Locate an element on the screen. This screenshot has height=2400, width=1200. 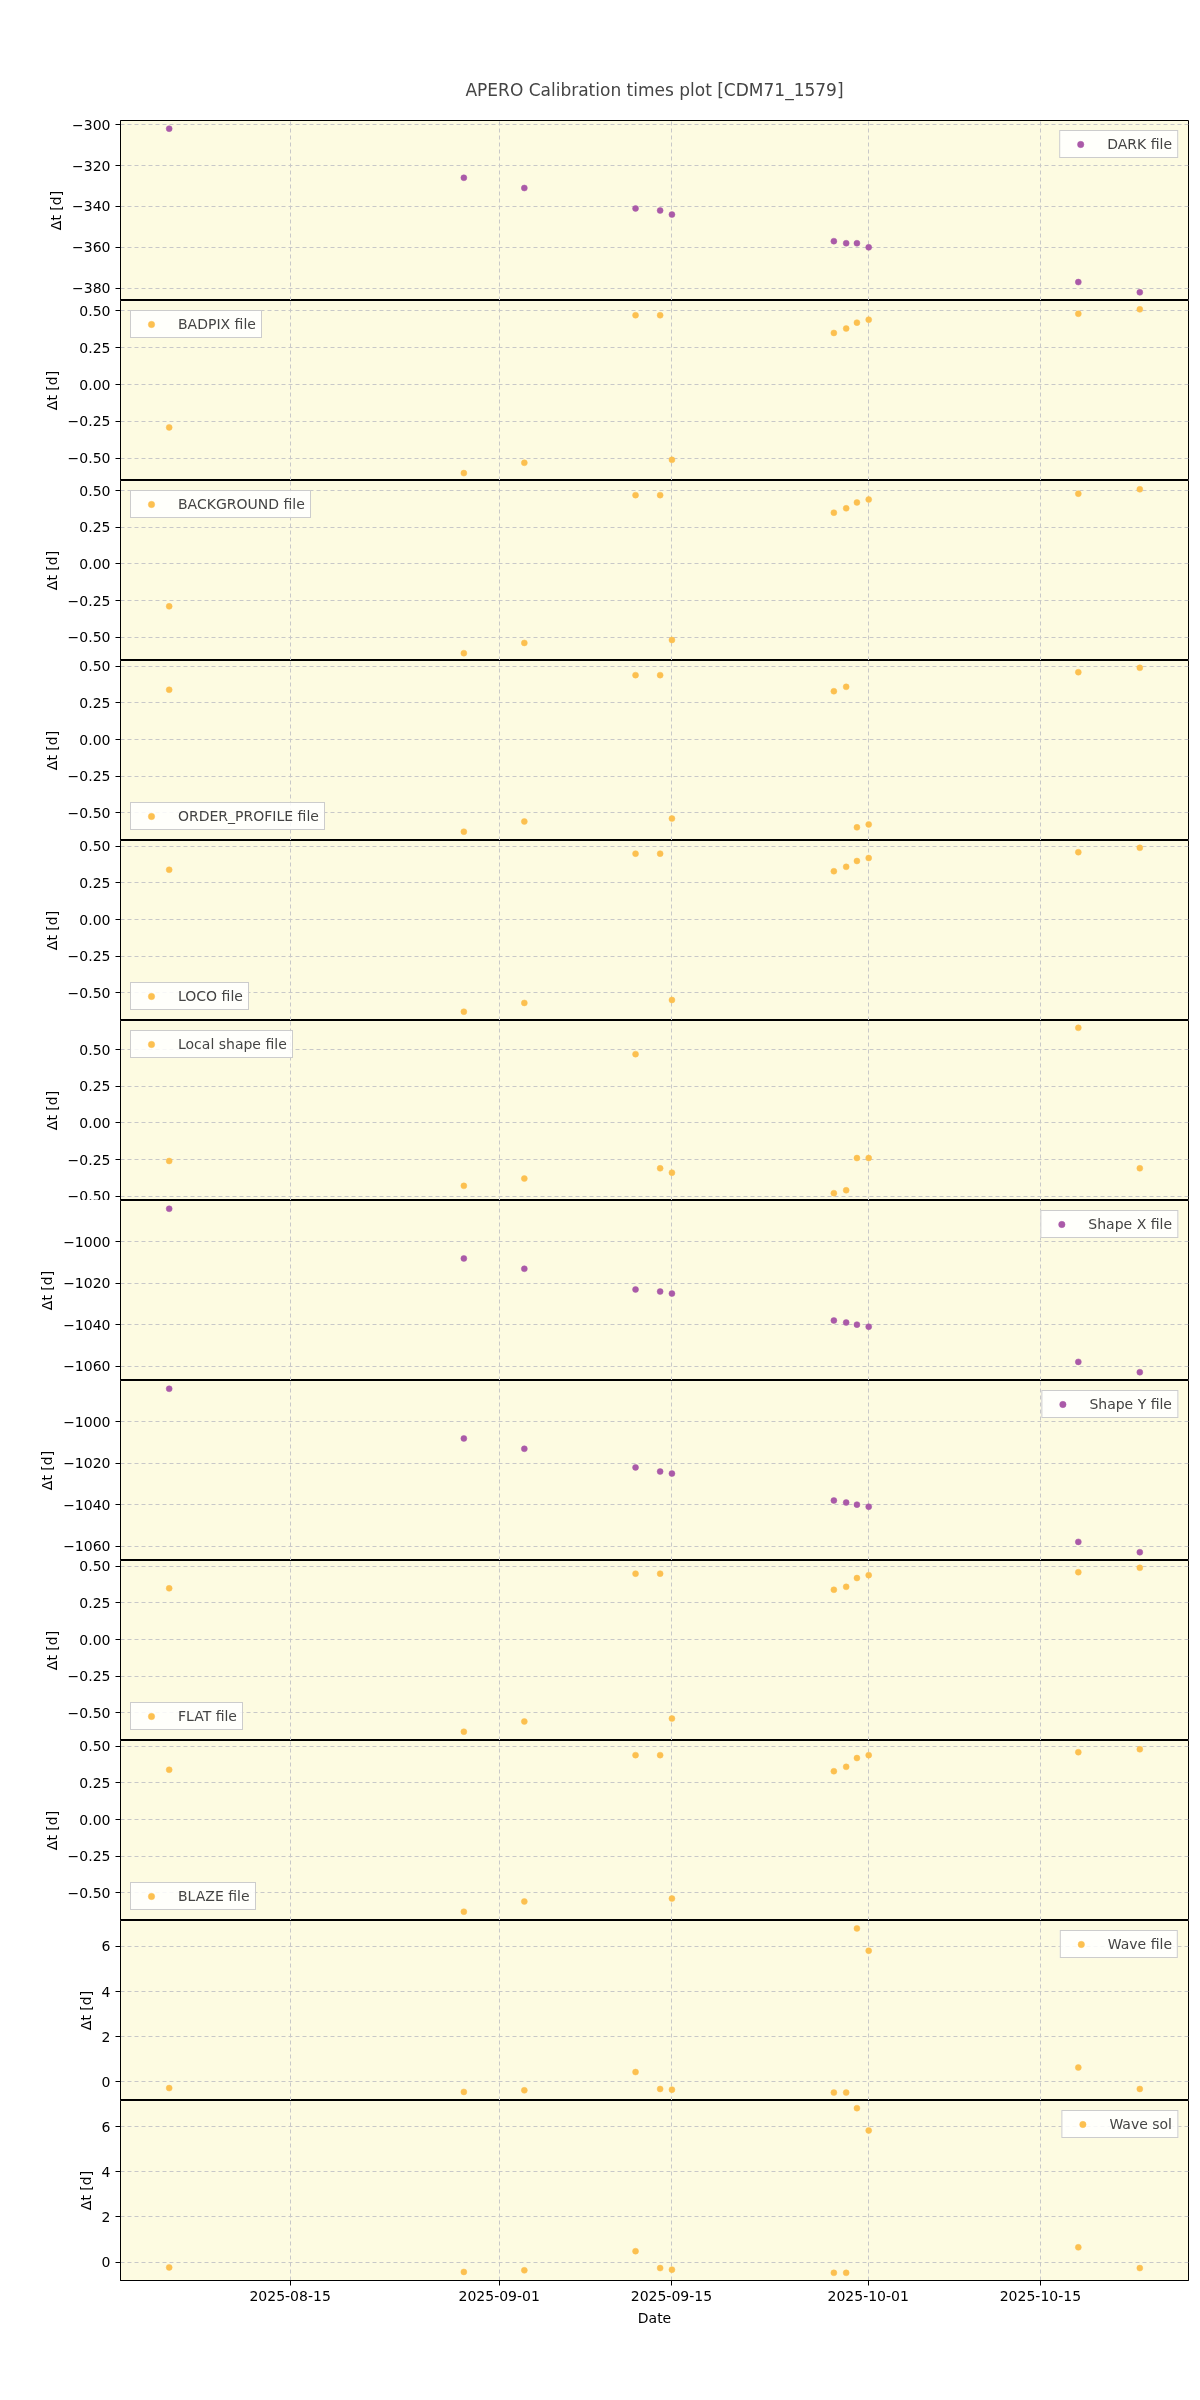
y-tick-label: 0 is located at coordinates (106, 2262).